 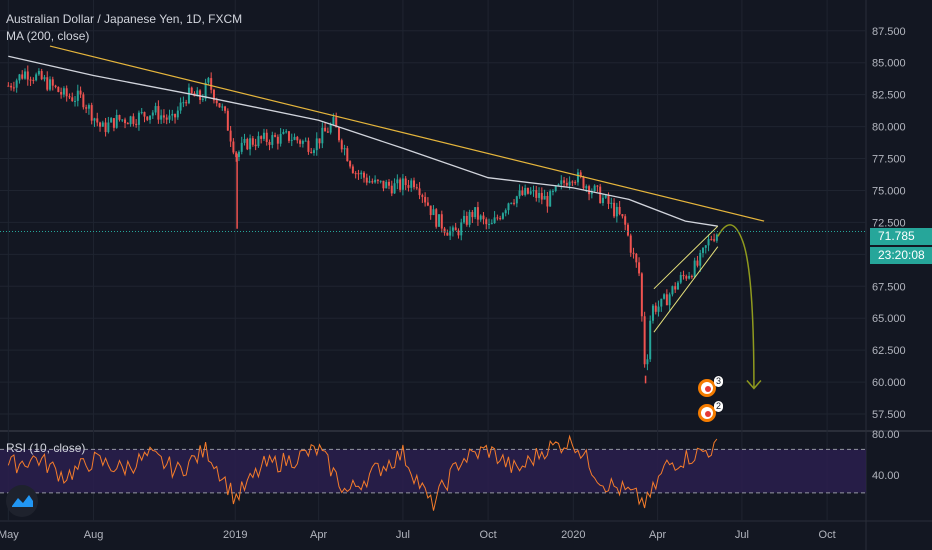 I want to click on tradingview-logo-icon, so click(x=22, y=501).